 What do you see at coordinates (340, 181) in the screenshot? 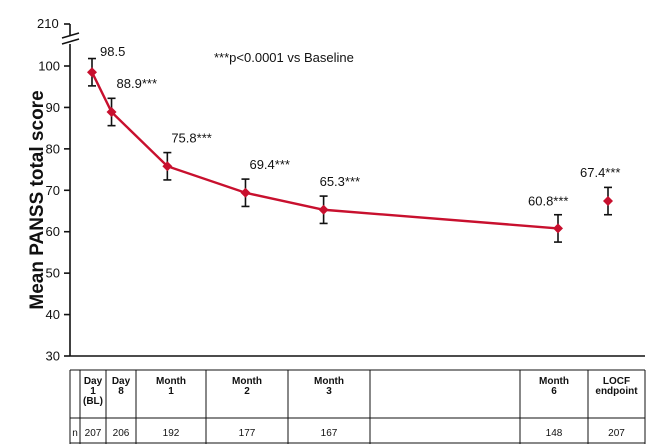
I see `data-label: 65.3***` at bounding box center [340, 181].